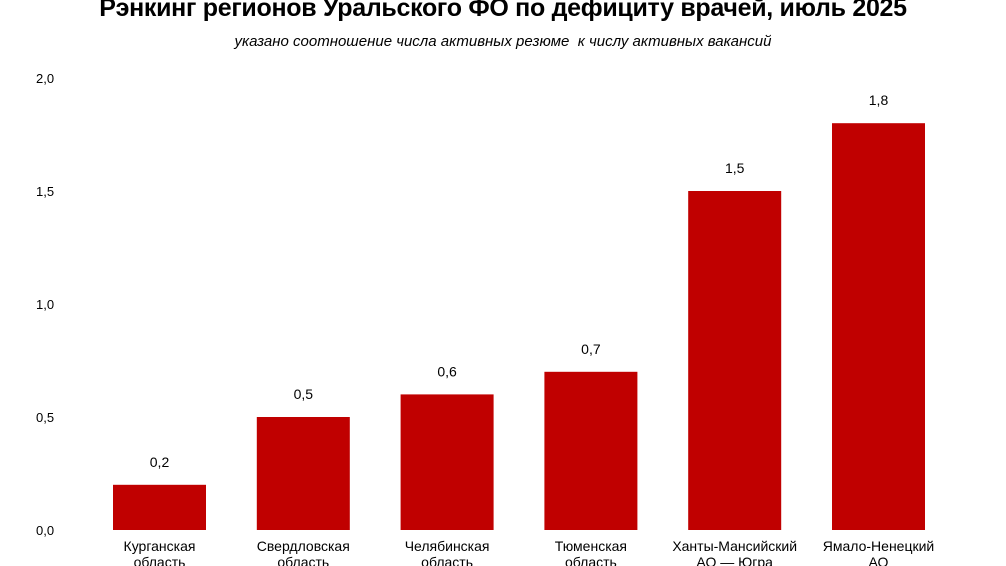 The height and width of the screenshot is (566, 1006). Describe the element at coordinates (45, 78) in the screenshot. I see `y-tick-label: 2,0` at that location.